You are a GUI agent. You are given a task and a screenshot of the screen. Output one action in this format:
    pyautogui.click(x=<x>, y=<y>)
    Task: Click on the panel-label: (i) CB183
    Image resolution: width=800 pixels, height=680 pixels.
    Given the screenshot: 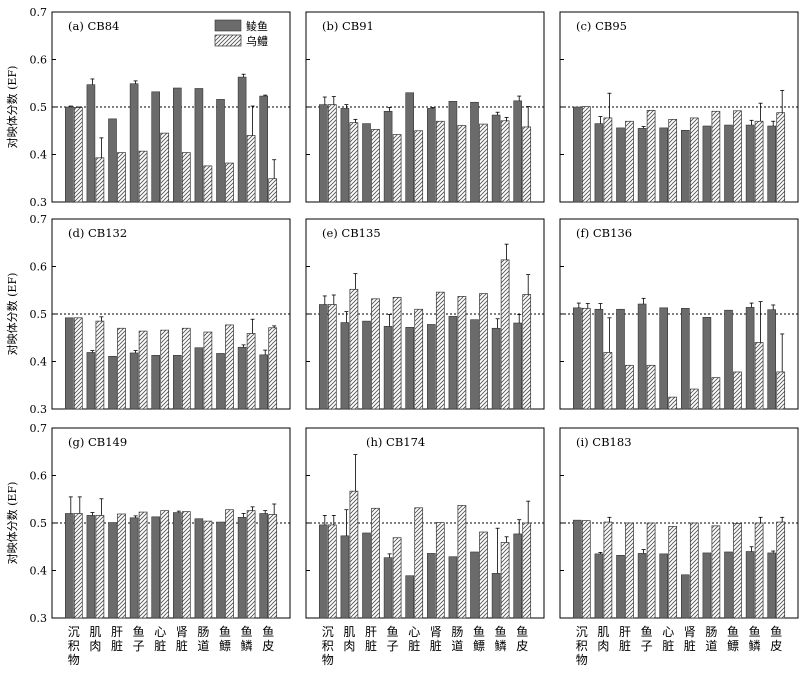 What is the action you would take?
    pyautogui.click(x=604, y=442)
    